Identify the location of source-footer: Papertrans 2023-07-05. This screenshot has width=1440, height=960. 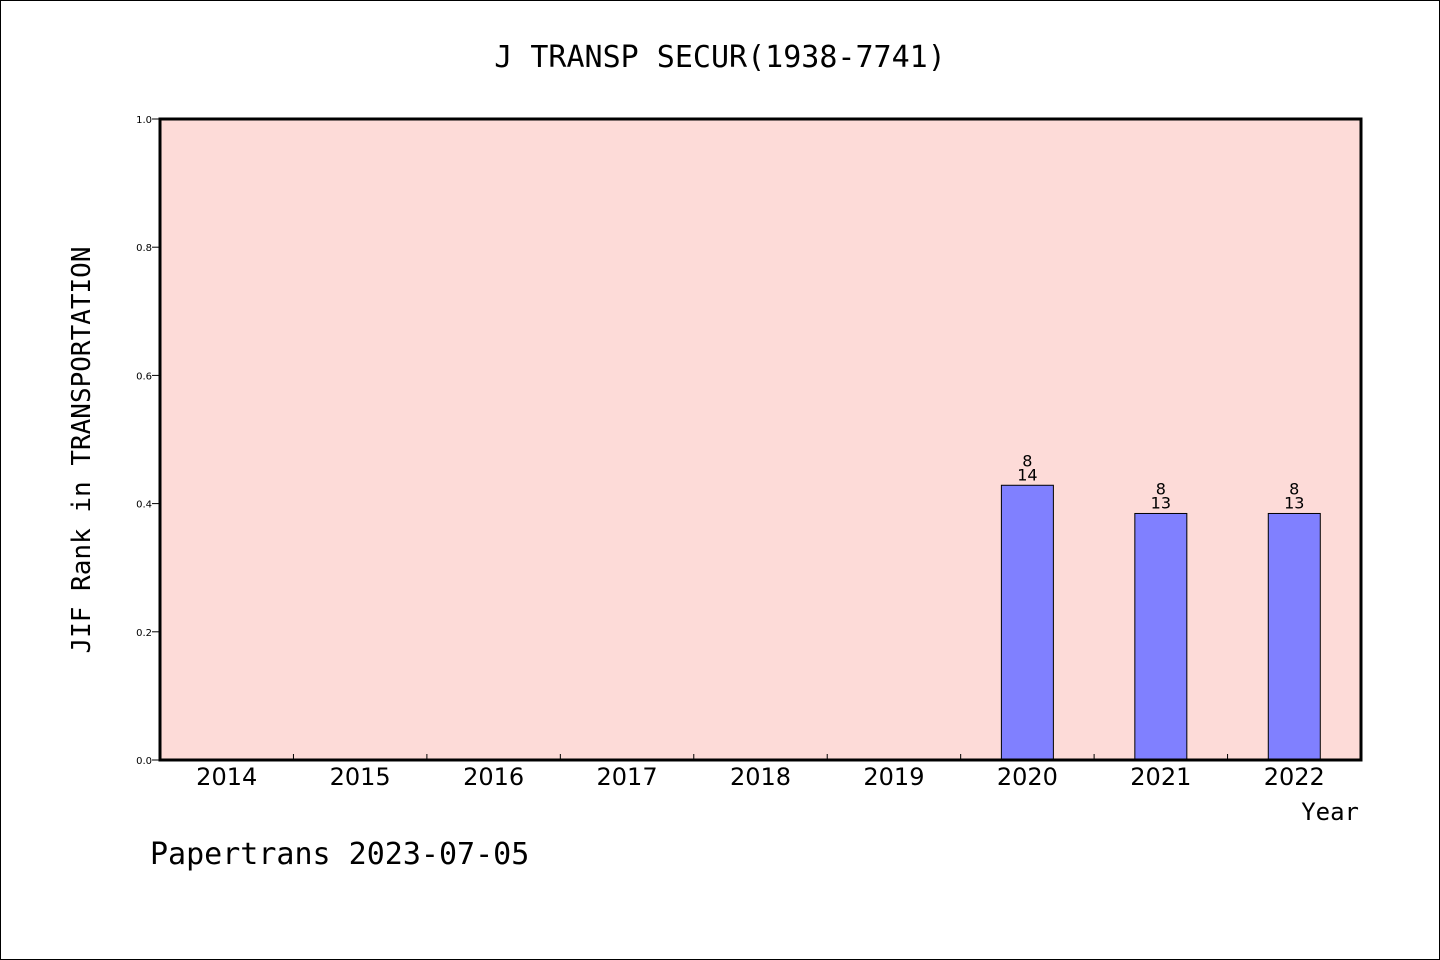
(339, 854).